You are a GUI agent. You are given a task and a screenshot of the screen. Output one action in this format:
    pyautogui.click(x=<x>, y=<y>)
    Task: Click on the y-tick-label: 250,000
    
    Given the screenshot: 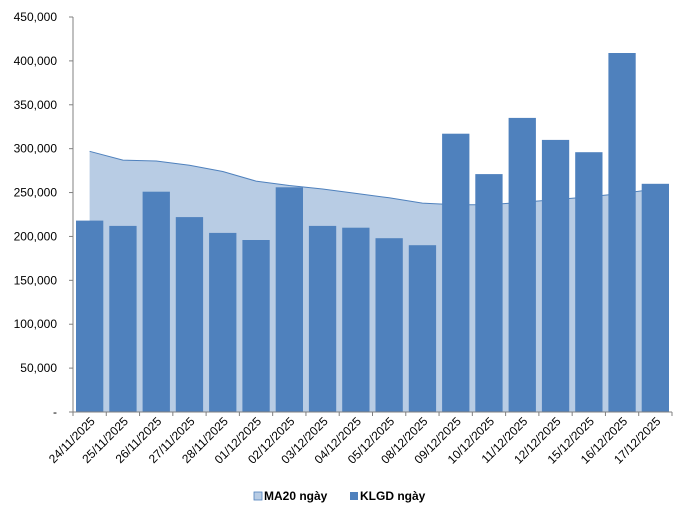 What is the action you would take?
    pyautogui.click(x=36, y=193)
    